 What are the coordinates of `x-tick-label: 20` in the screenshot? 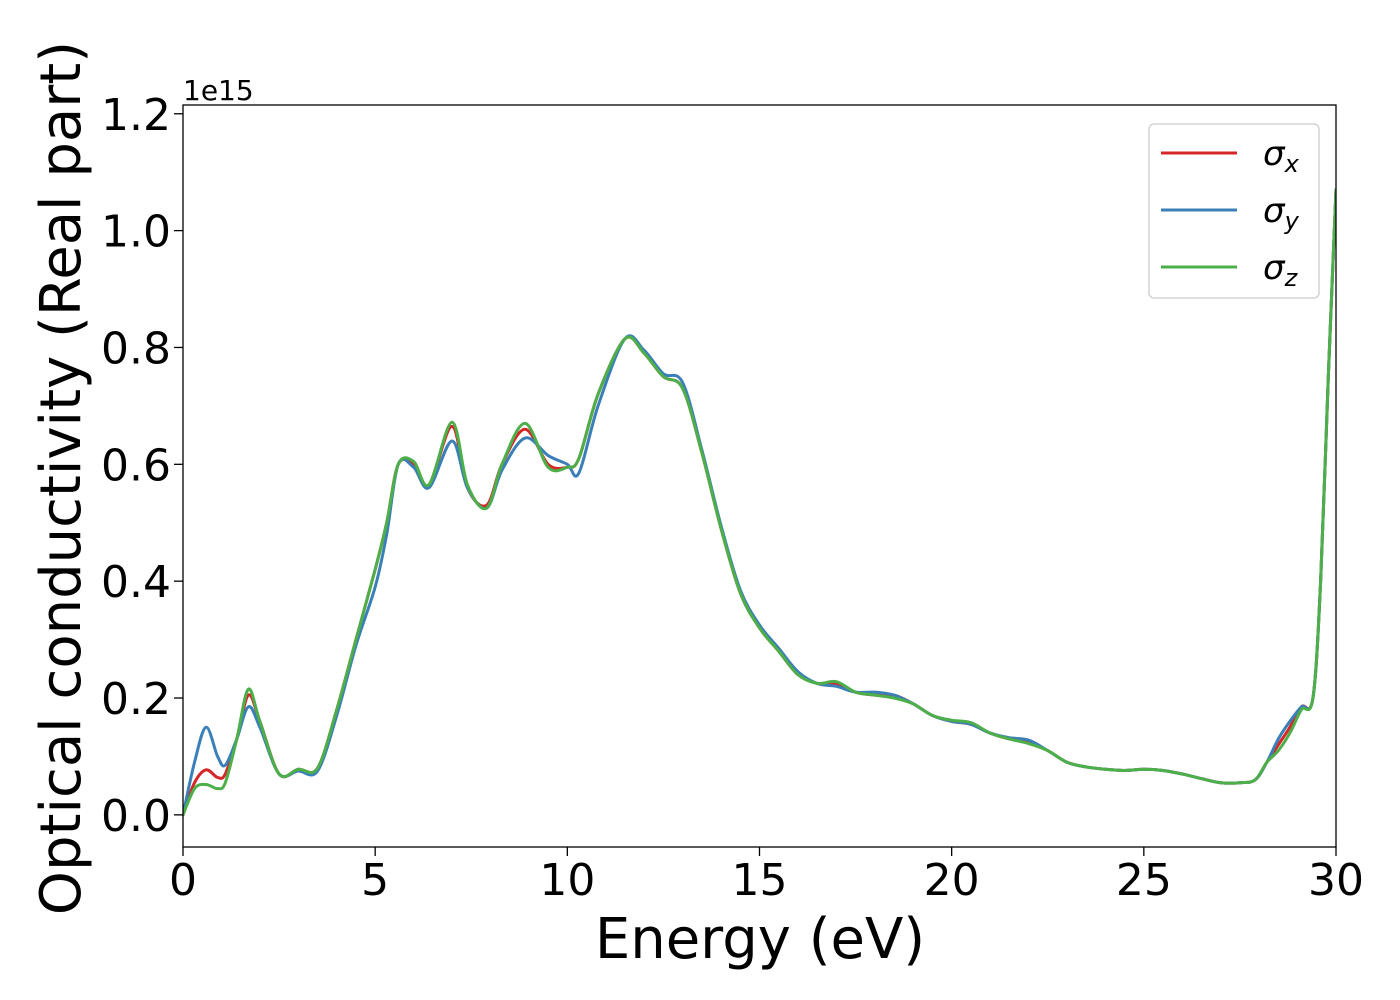 It's located at (952, 880).